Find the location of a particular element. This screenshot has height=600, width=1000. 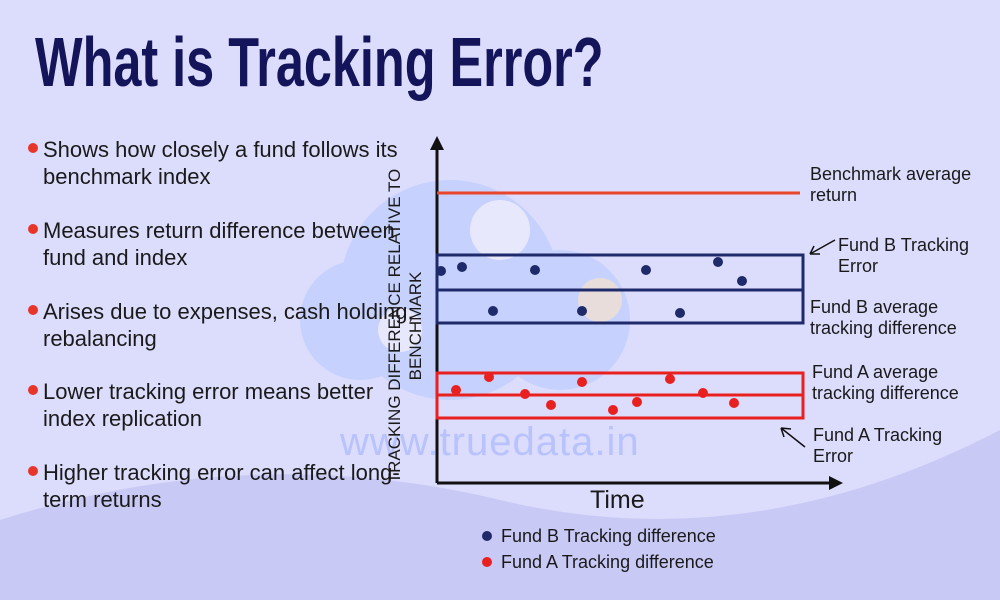

annotation: Benchmark average return is located at coordinates (891, 184).